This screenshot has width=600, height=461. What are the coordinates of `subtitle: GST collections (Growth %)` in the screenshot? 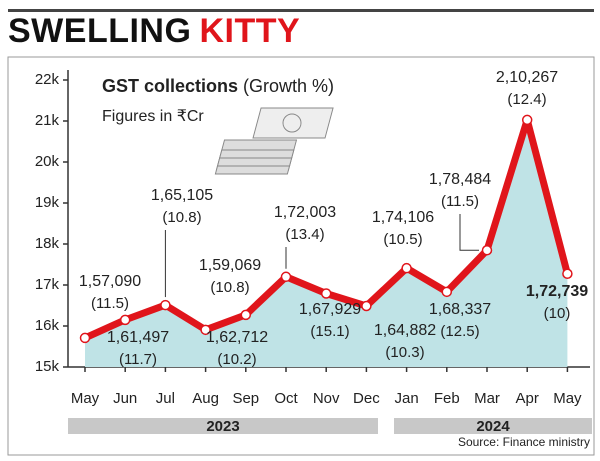 It's located at (218, 86).